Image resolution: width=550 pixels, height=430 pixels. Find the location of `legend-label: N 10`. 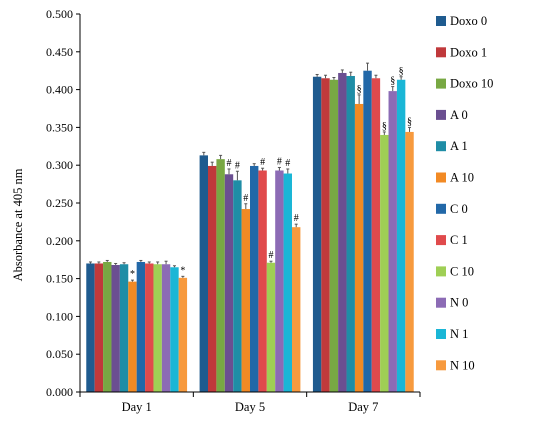

legend-label: N 10 is located at coordinates (462, 365).